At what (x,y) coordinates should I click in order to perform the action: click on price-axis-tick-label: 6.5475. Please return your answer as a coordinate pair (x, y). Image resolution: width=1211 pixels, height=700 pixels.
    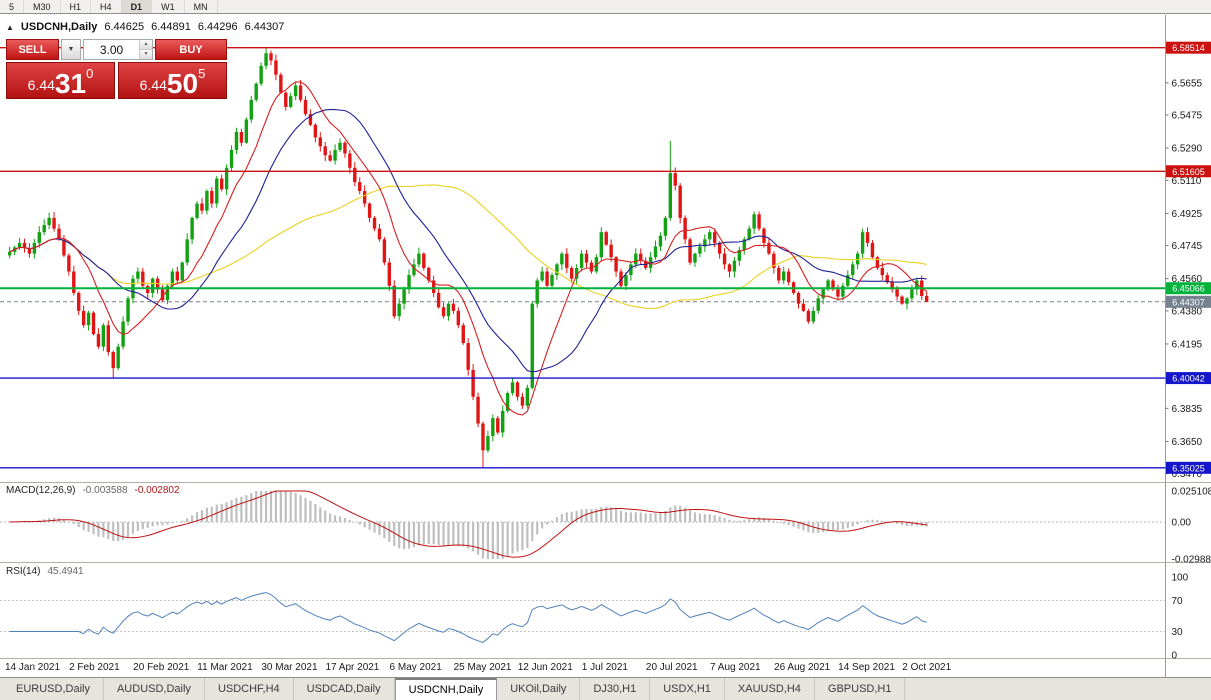
    Looking at the image, I should click on (1187, 116).